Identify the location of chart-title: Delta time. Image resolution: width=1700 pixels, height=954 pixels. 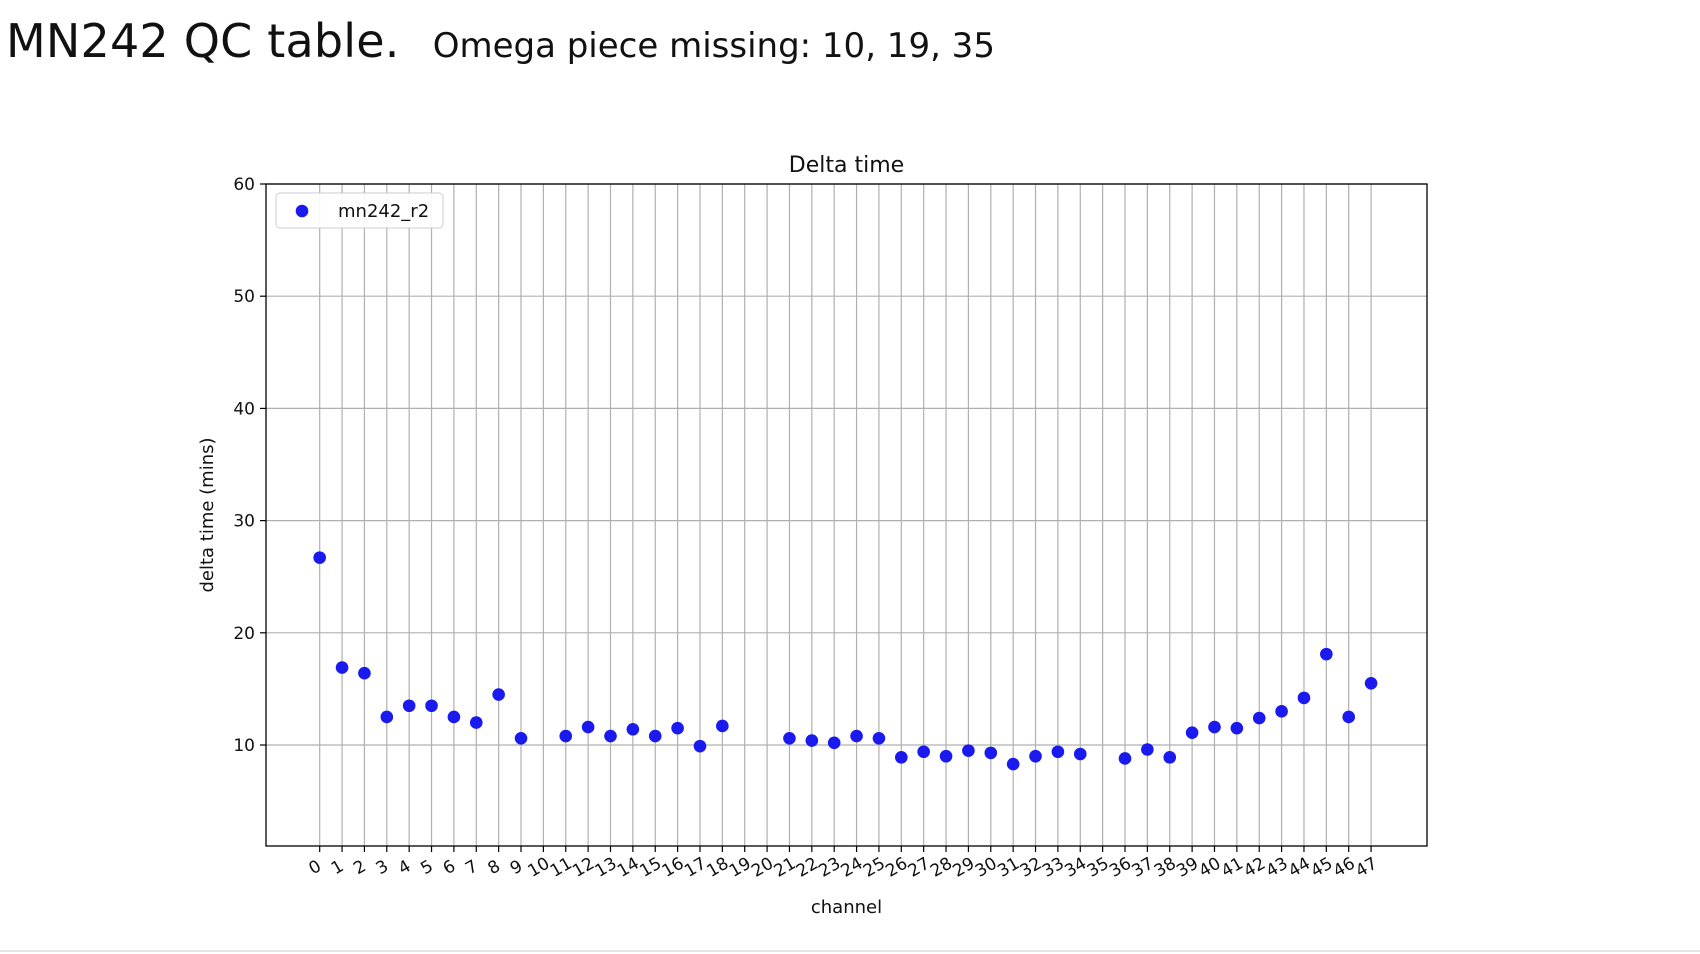
(846, 165).